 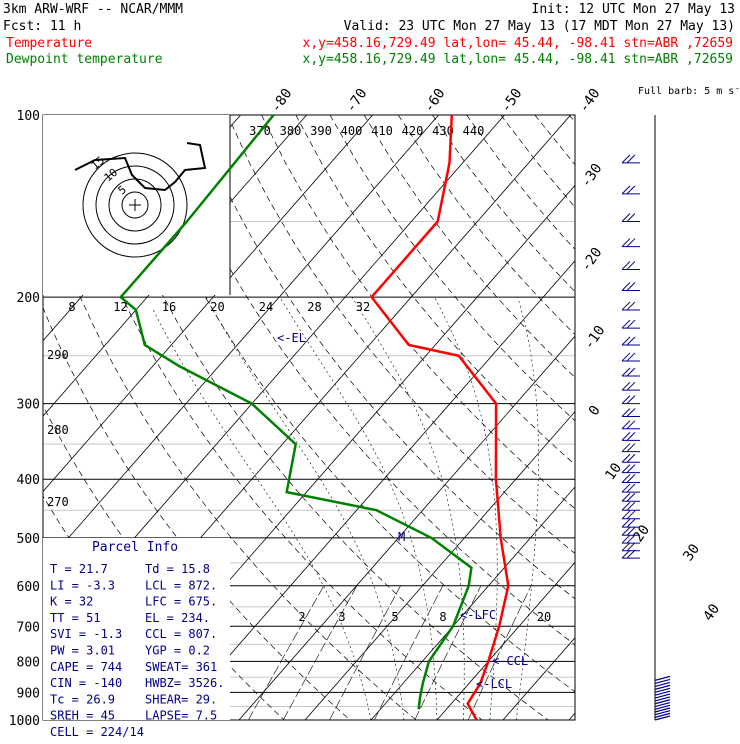 I want to click on knots-tick-label: 28, so click(x=314, y=307).